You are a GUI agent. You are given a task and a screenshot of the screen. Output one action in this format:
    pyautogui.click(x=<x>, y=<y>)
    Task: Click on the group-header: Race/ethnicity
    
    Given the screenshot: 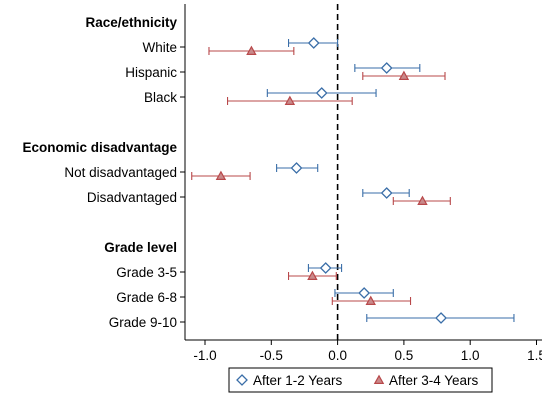 What is the action you would take?
    pyautogui.click(x=131, y=22)
    